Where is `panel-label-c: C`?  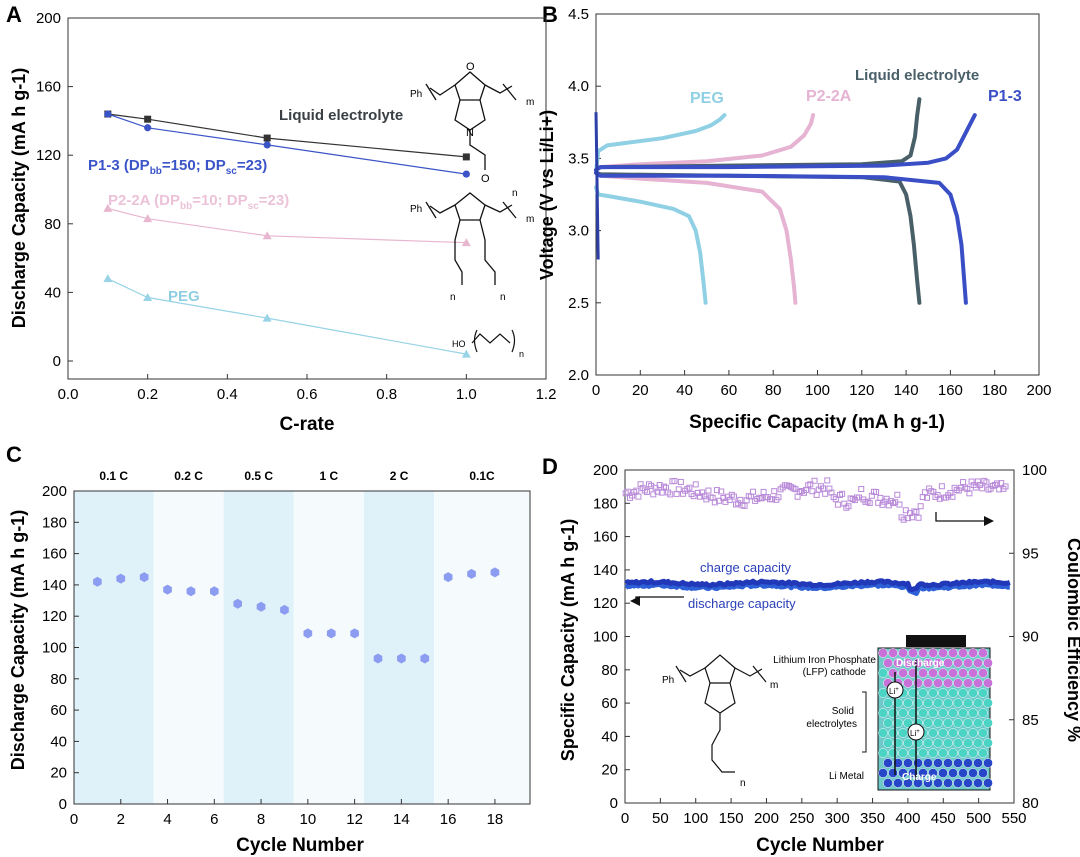 panel-label-c: C is located at coordinates (14, 454).